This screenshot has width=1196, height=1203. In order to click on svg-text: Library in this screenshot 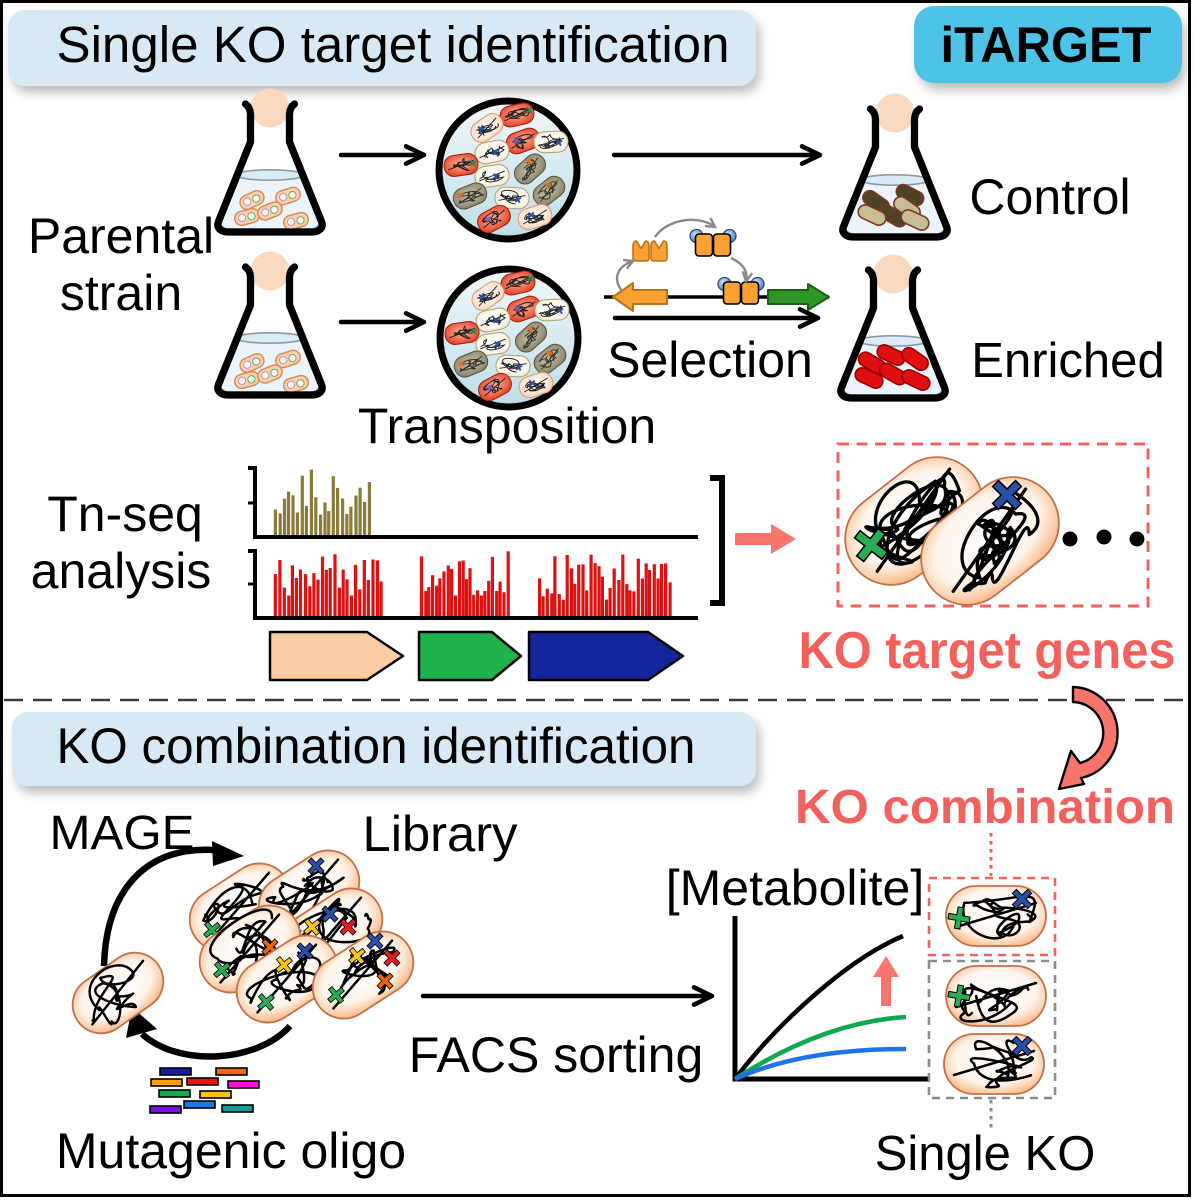, I will do `click(440, 834)`.